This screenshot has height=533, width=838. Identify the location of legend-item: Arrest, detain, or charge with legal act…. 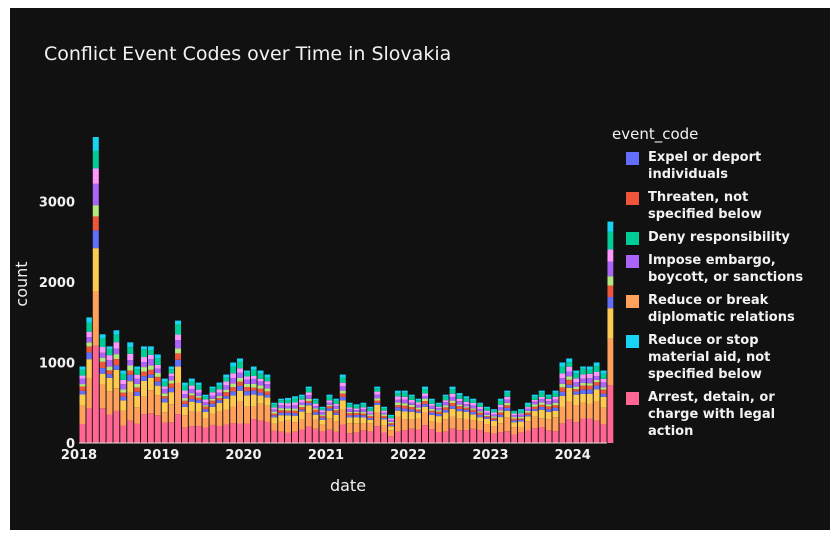
(717, 414).